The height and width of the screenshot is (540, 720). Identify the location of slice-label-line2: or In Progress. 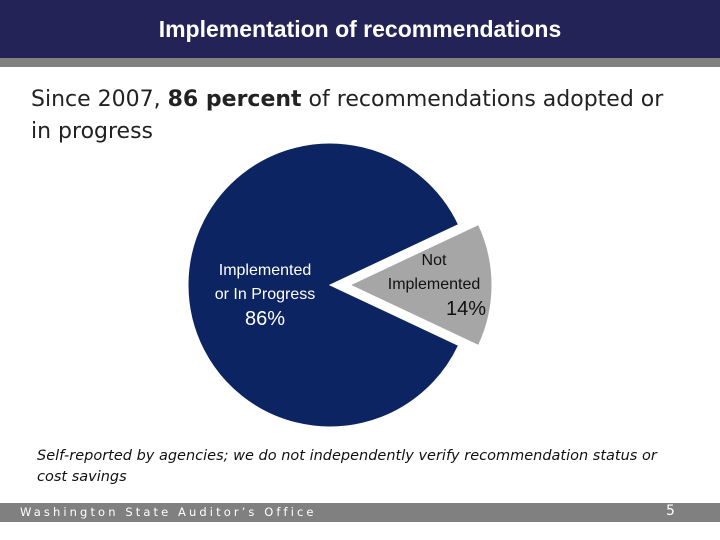
(265, 294).